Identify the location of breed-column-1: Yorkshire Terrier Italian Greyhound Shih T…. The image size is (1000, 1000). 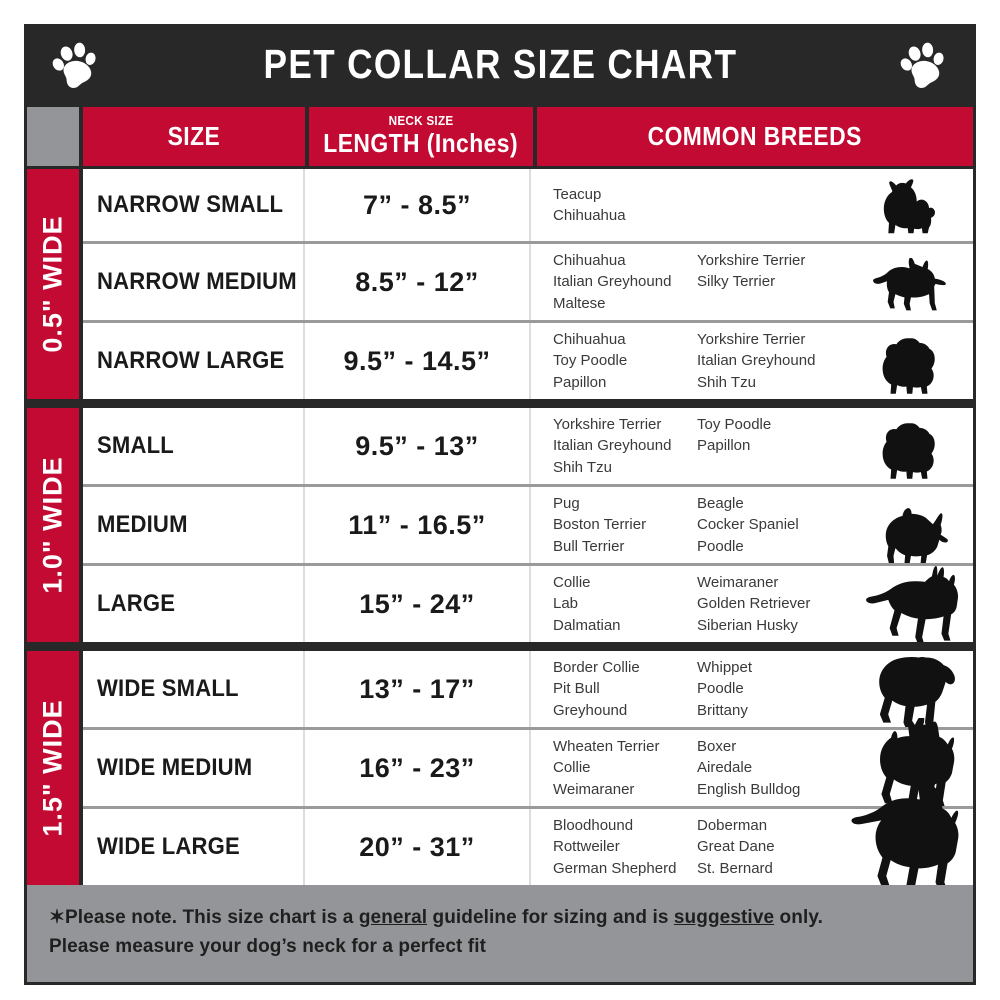
(625, 446).